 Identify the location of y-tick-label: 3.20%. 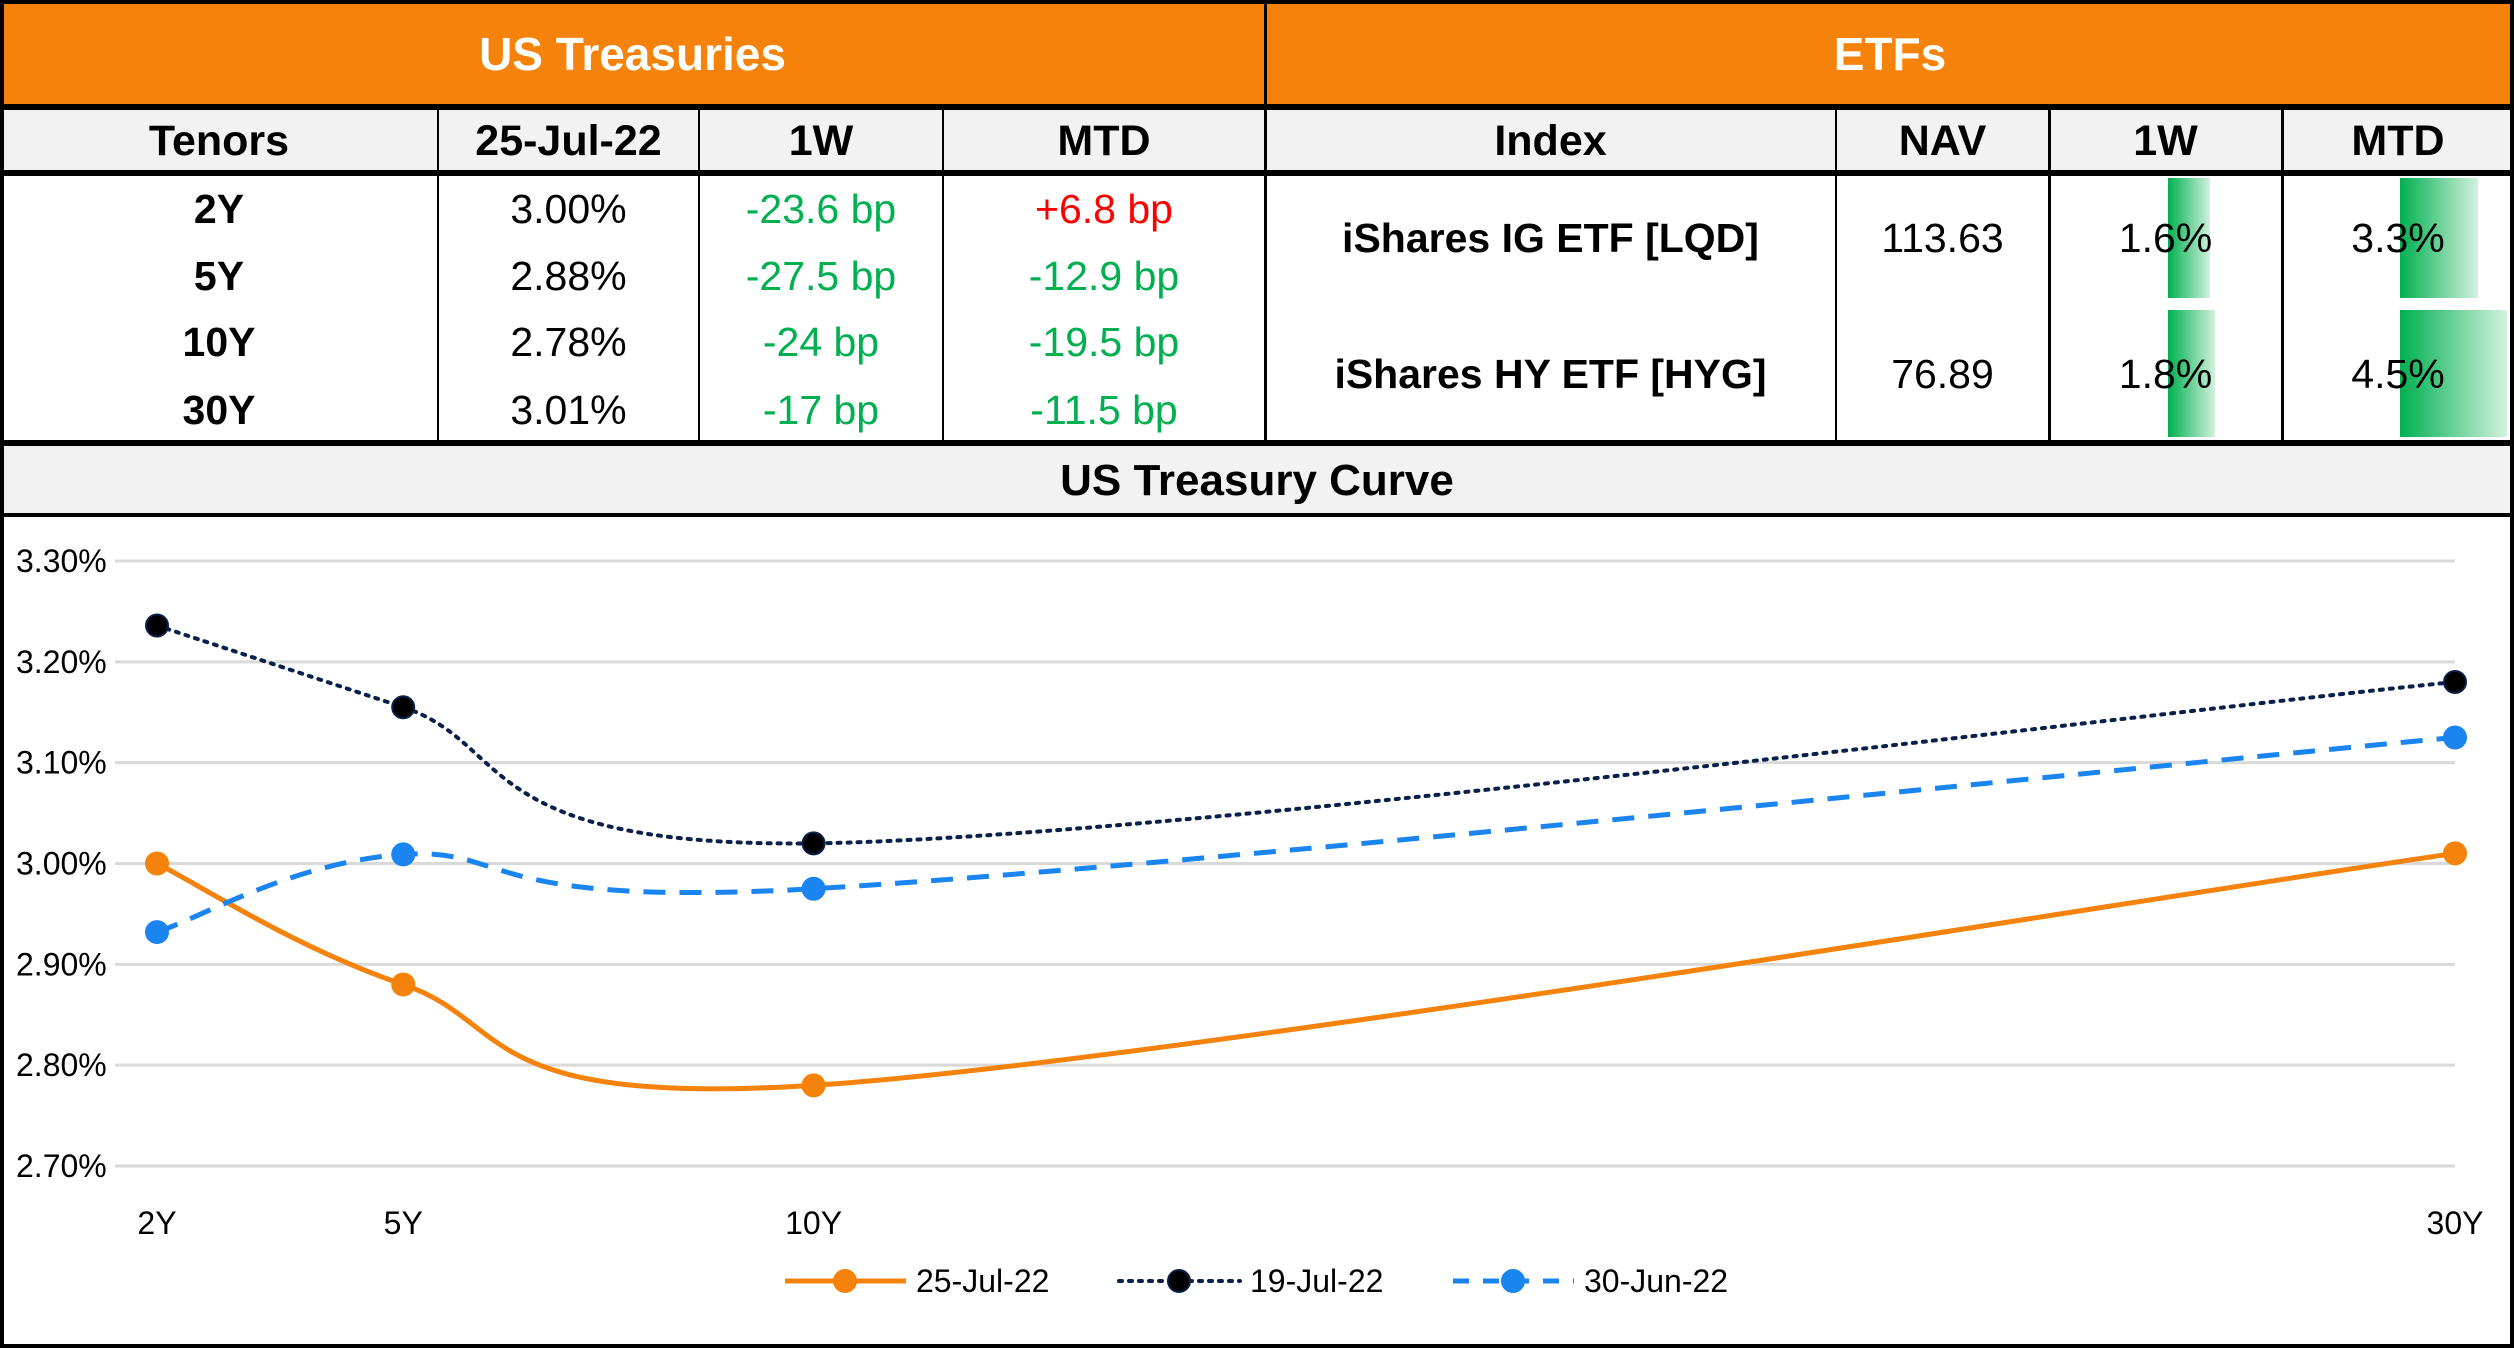
(61, 662).